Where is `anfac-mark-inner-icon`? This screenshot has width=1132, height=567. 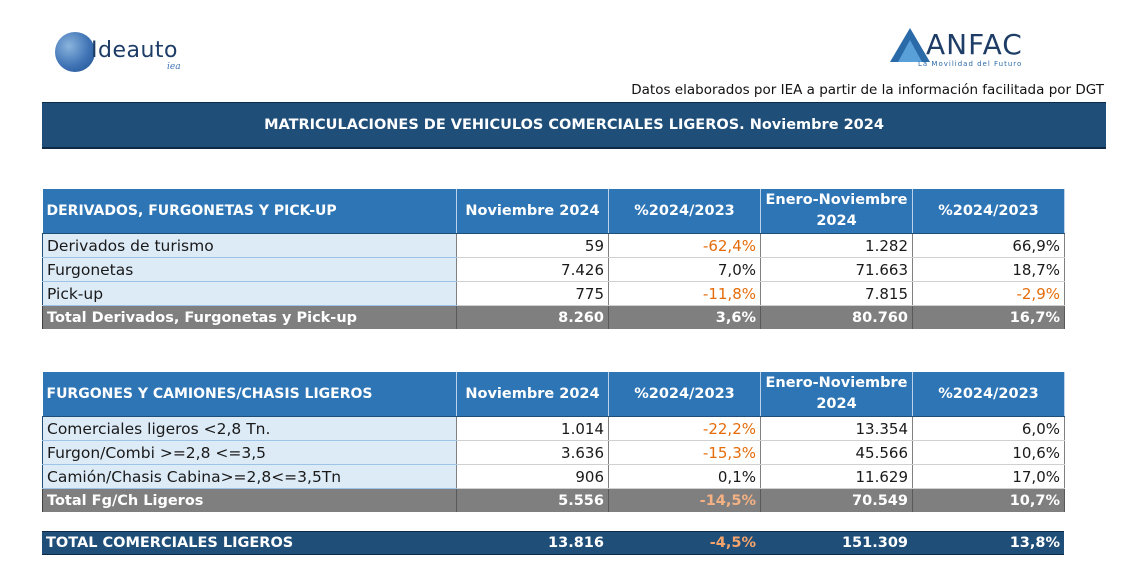 anfac-mark-inner-icon is located at coordinates (910, 51).